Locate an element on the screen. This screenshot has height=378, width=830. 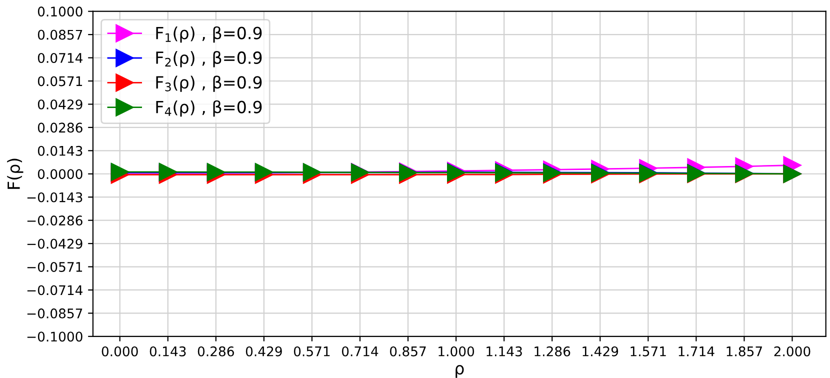
y-tick-label: 0.0000 is located at coordinates (60, 174).